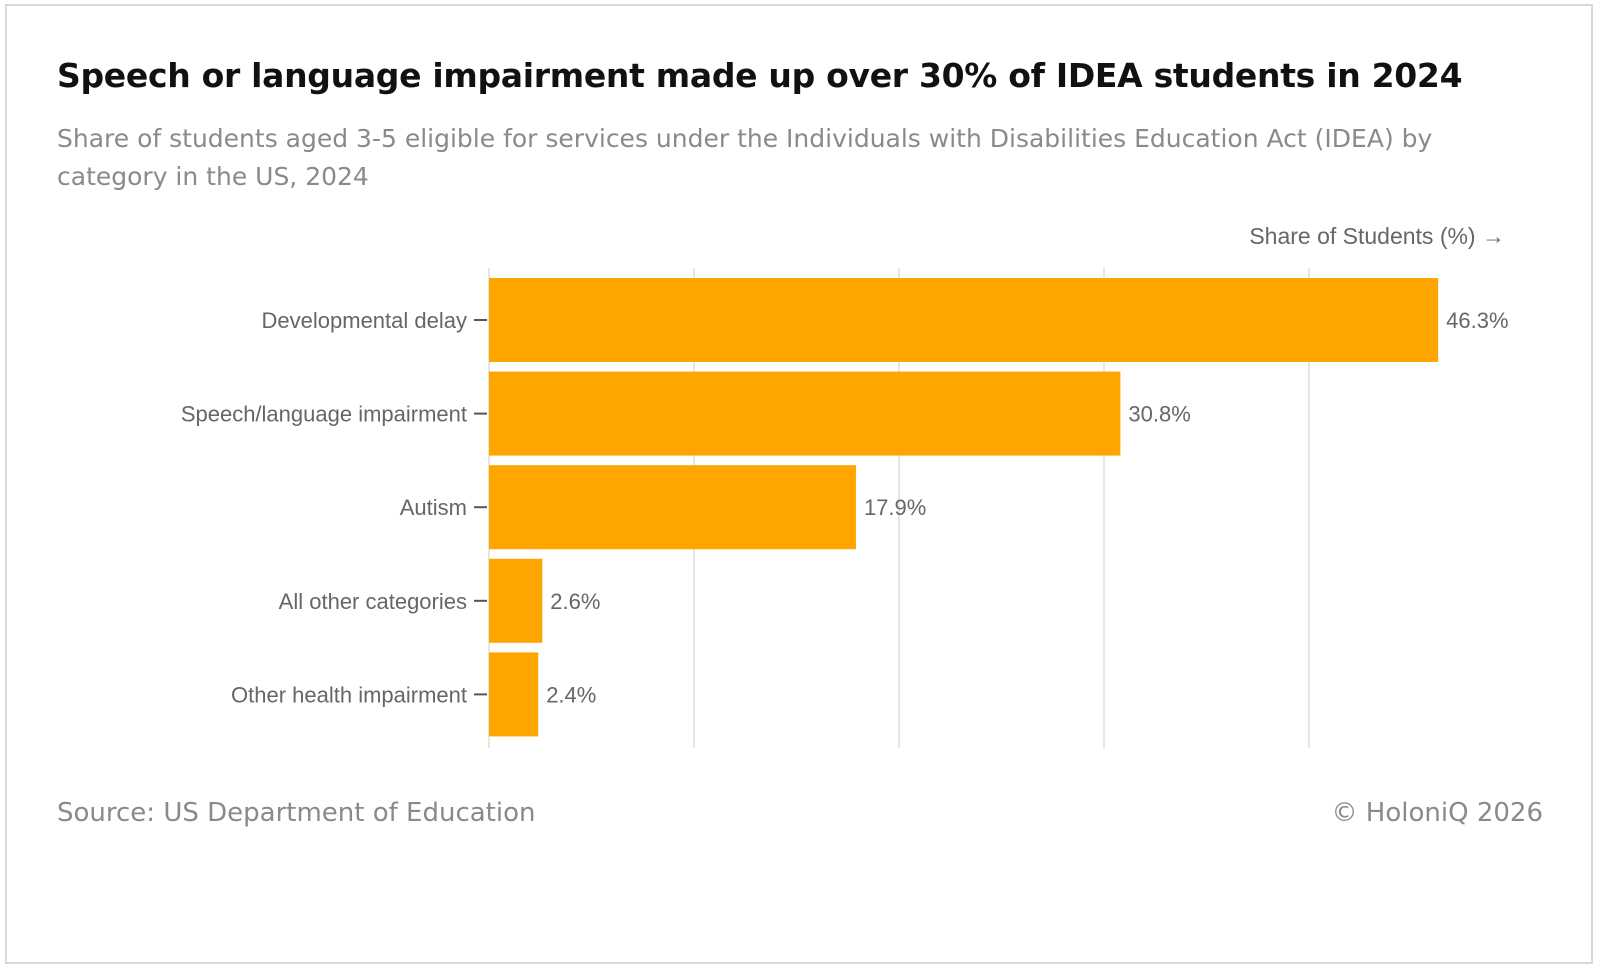 This screenshot has height=970, width=1600. I want to click on category-label: Speech/language impairment, so click(324, 414).